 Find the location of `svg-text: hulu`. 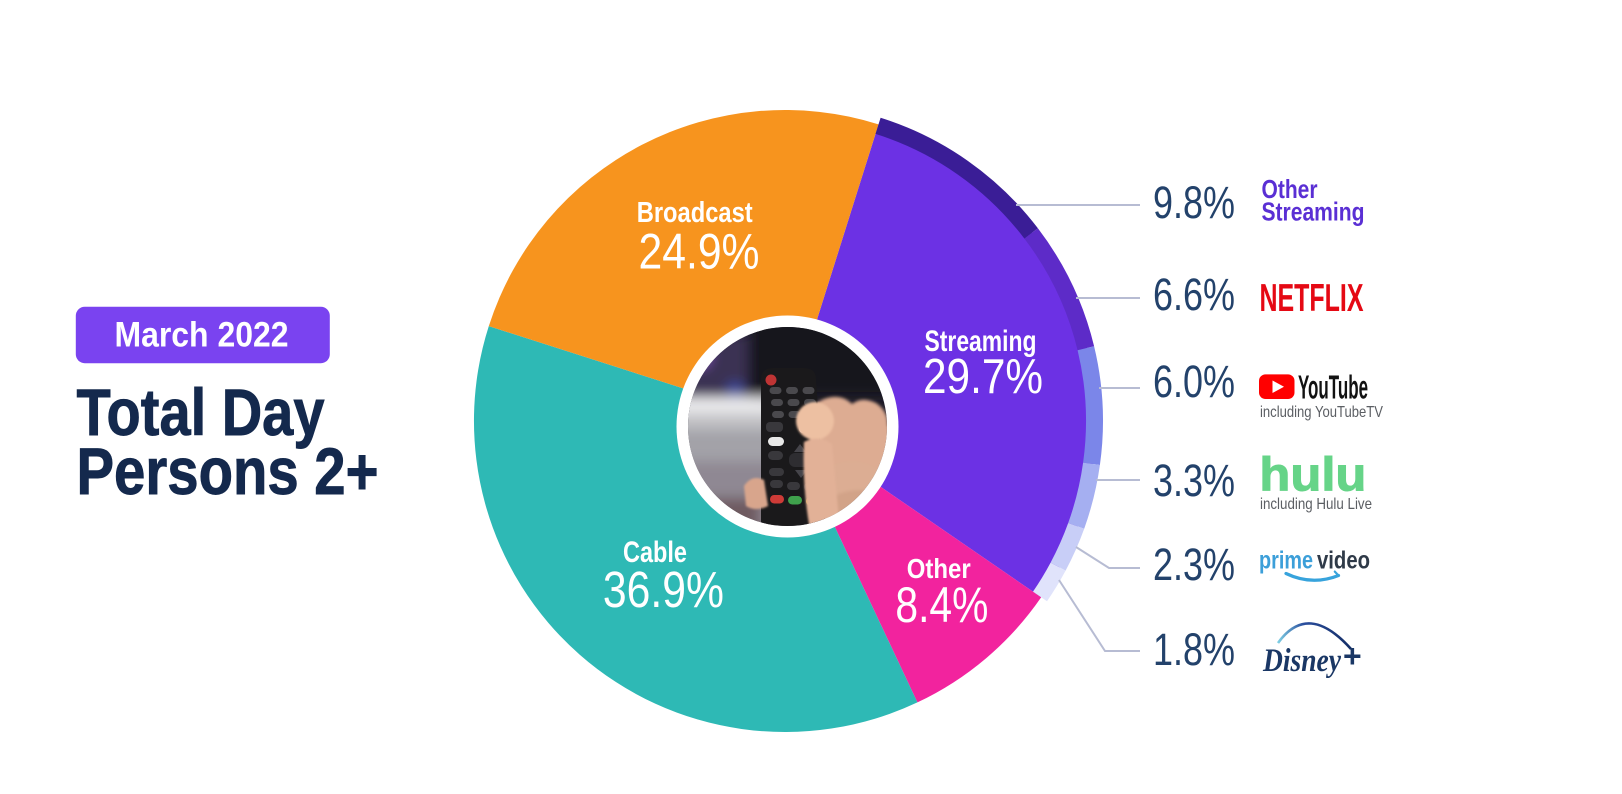

svg-text: hulu is located at coordinates (1312, 474).